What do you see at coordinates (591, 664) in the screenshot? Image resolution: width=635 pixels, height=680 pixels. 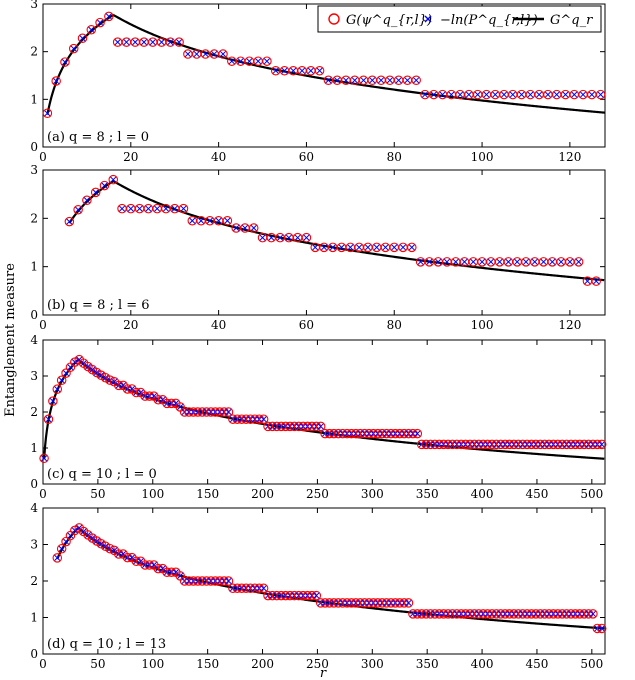 I see `x-tick-label: 500` at bounding box center [591, 664].